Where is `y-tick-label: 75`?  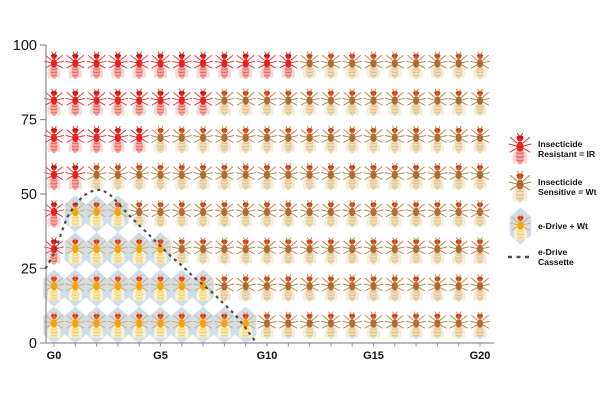
y-tick-label: 75 is located at coordinates (29, 121).